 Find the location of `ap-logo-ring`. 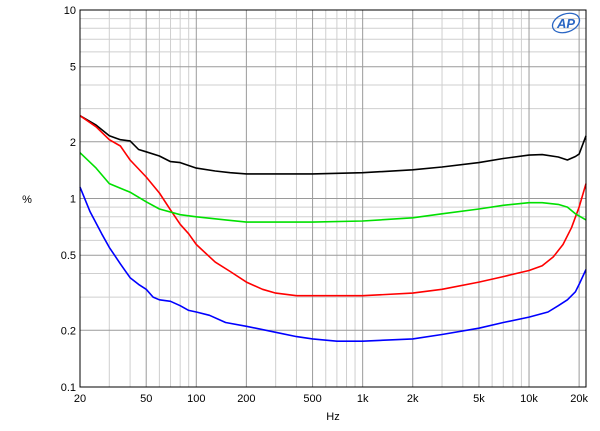

ap-logo-ring is located at coordinates (566, 23).